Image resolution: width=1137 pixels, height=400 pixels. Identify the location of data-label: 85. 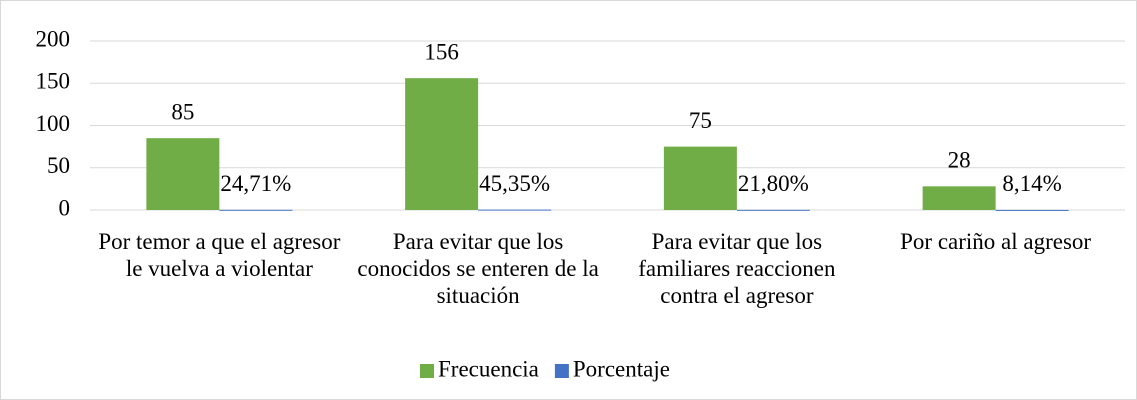
(182, 111).